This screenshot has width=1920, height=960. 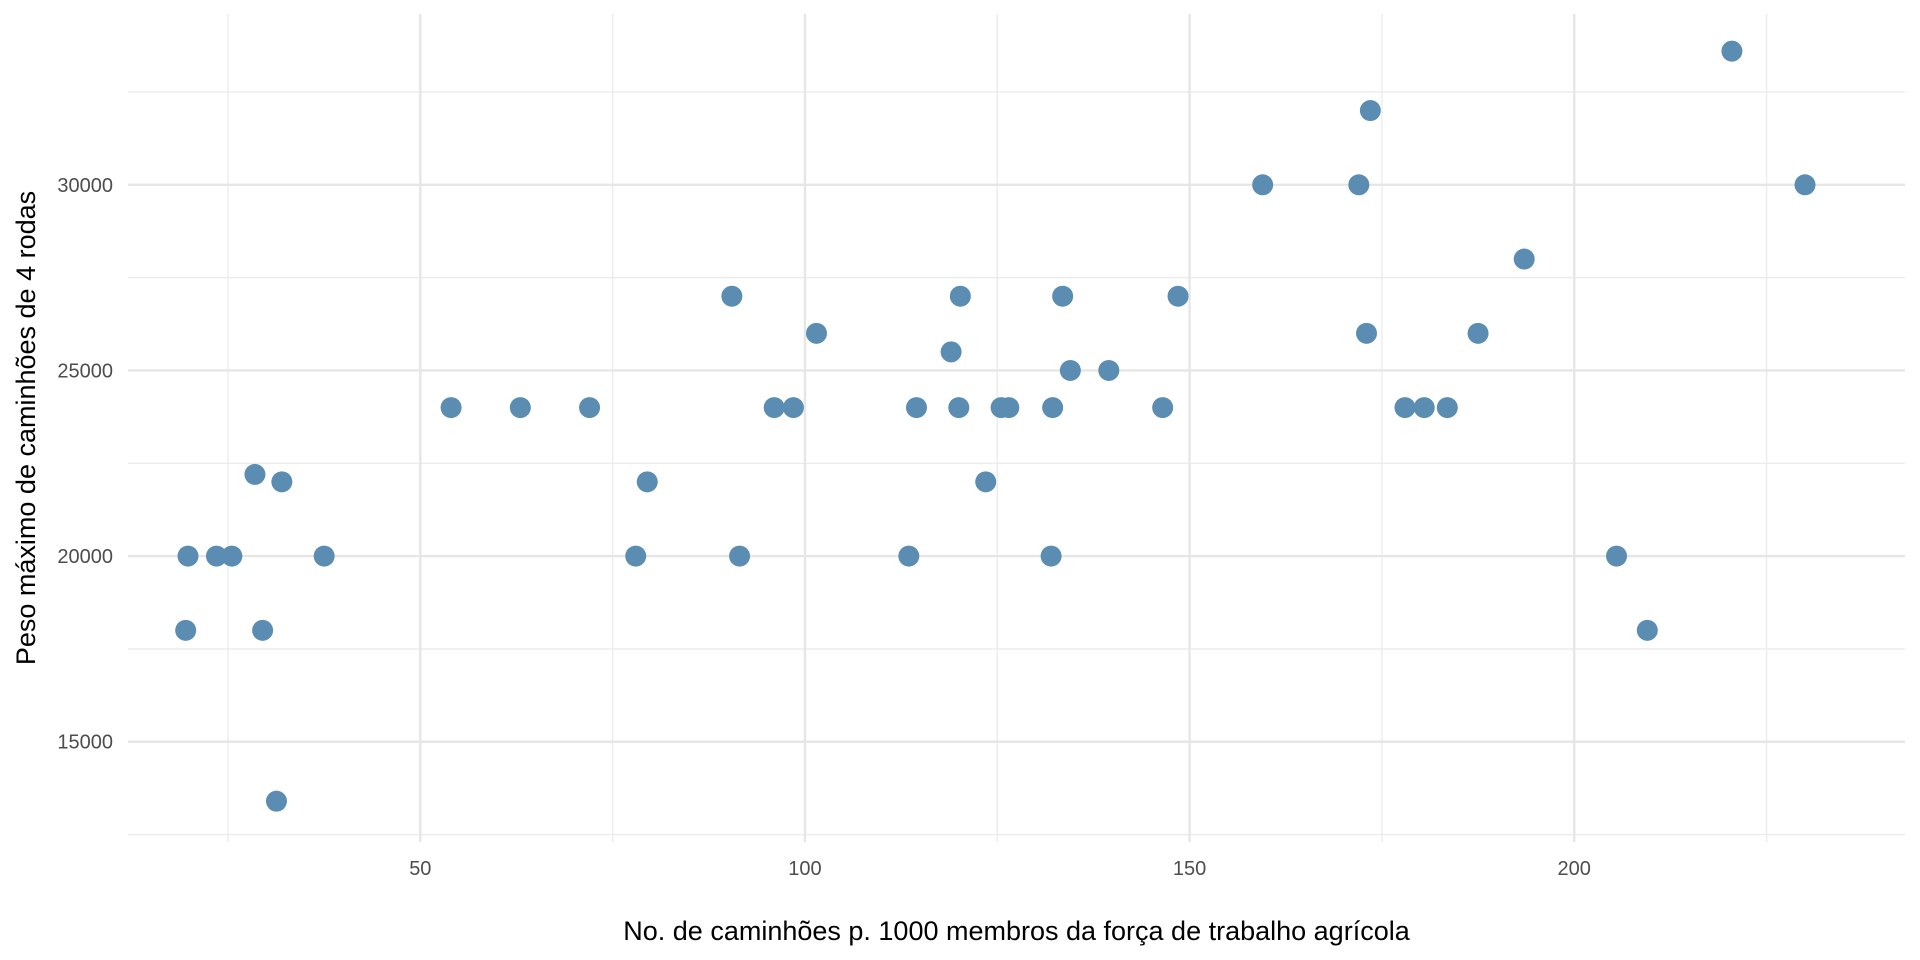 What do you see at coordinates (85, 371) in the screenshot?
I see `y-tick-label: 25000` at bounding box center [85, 371].